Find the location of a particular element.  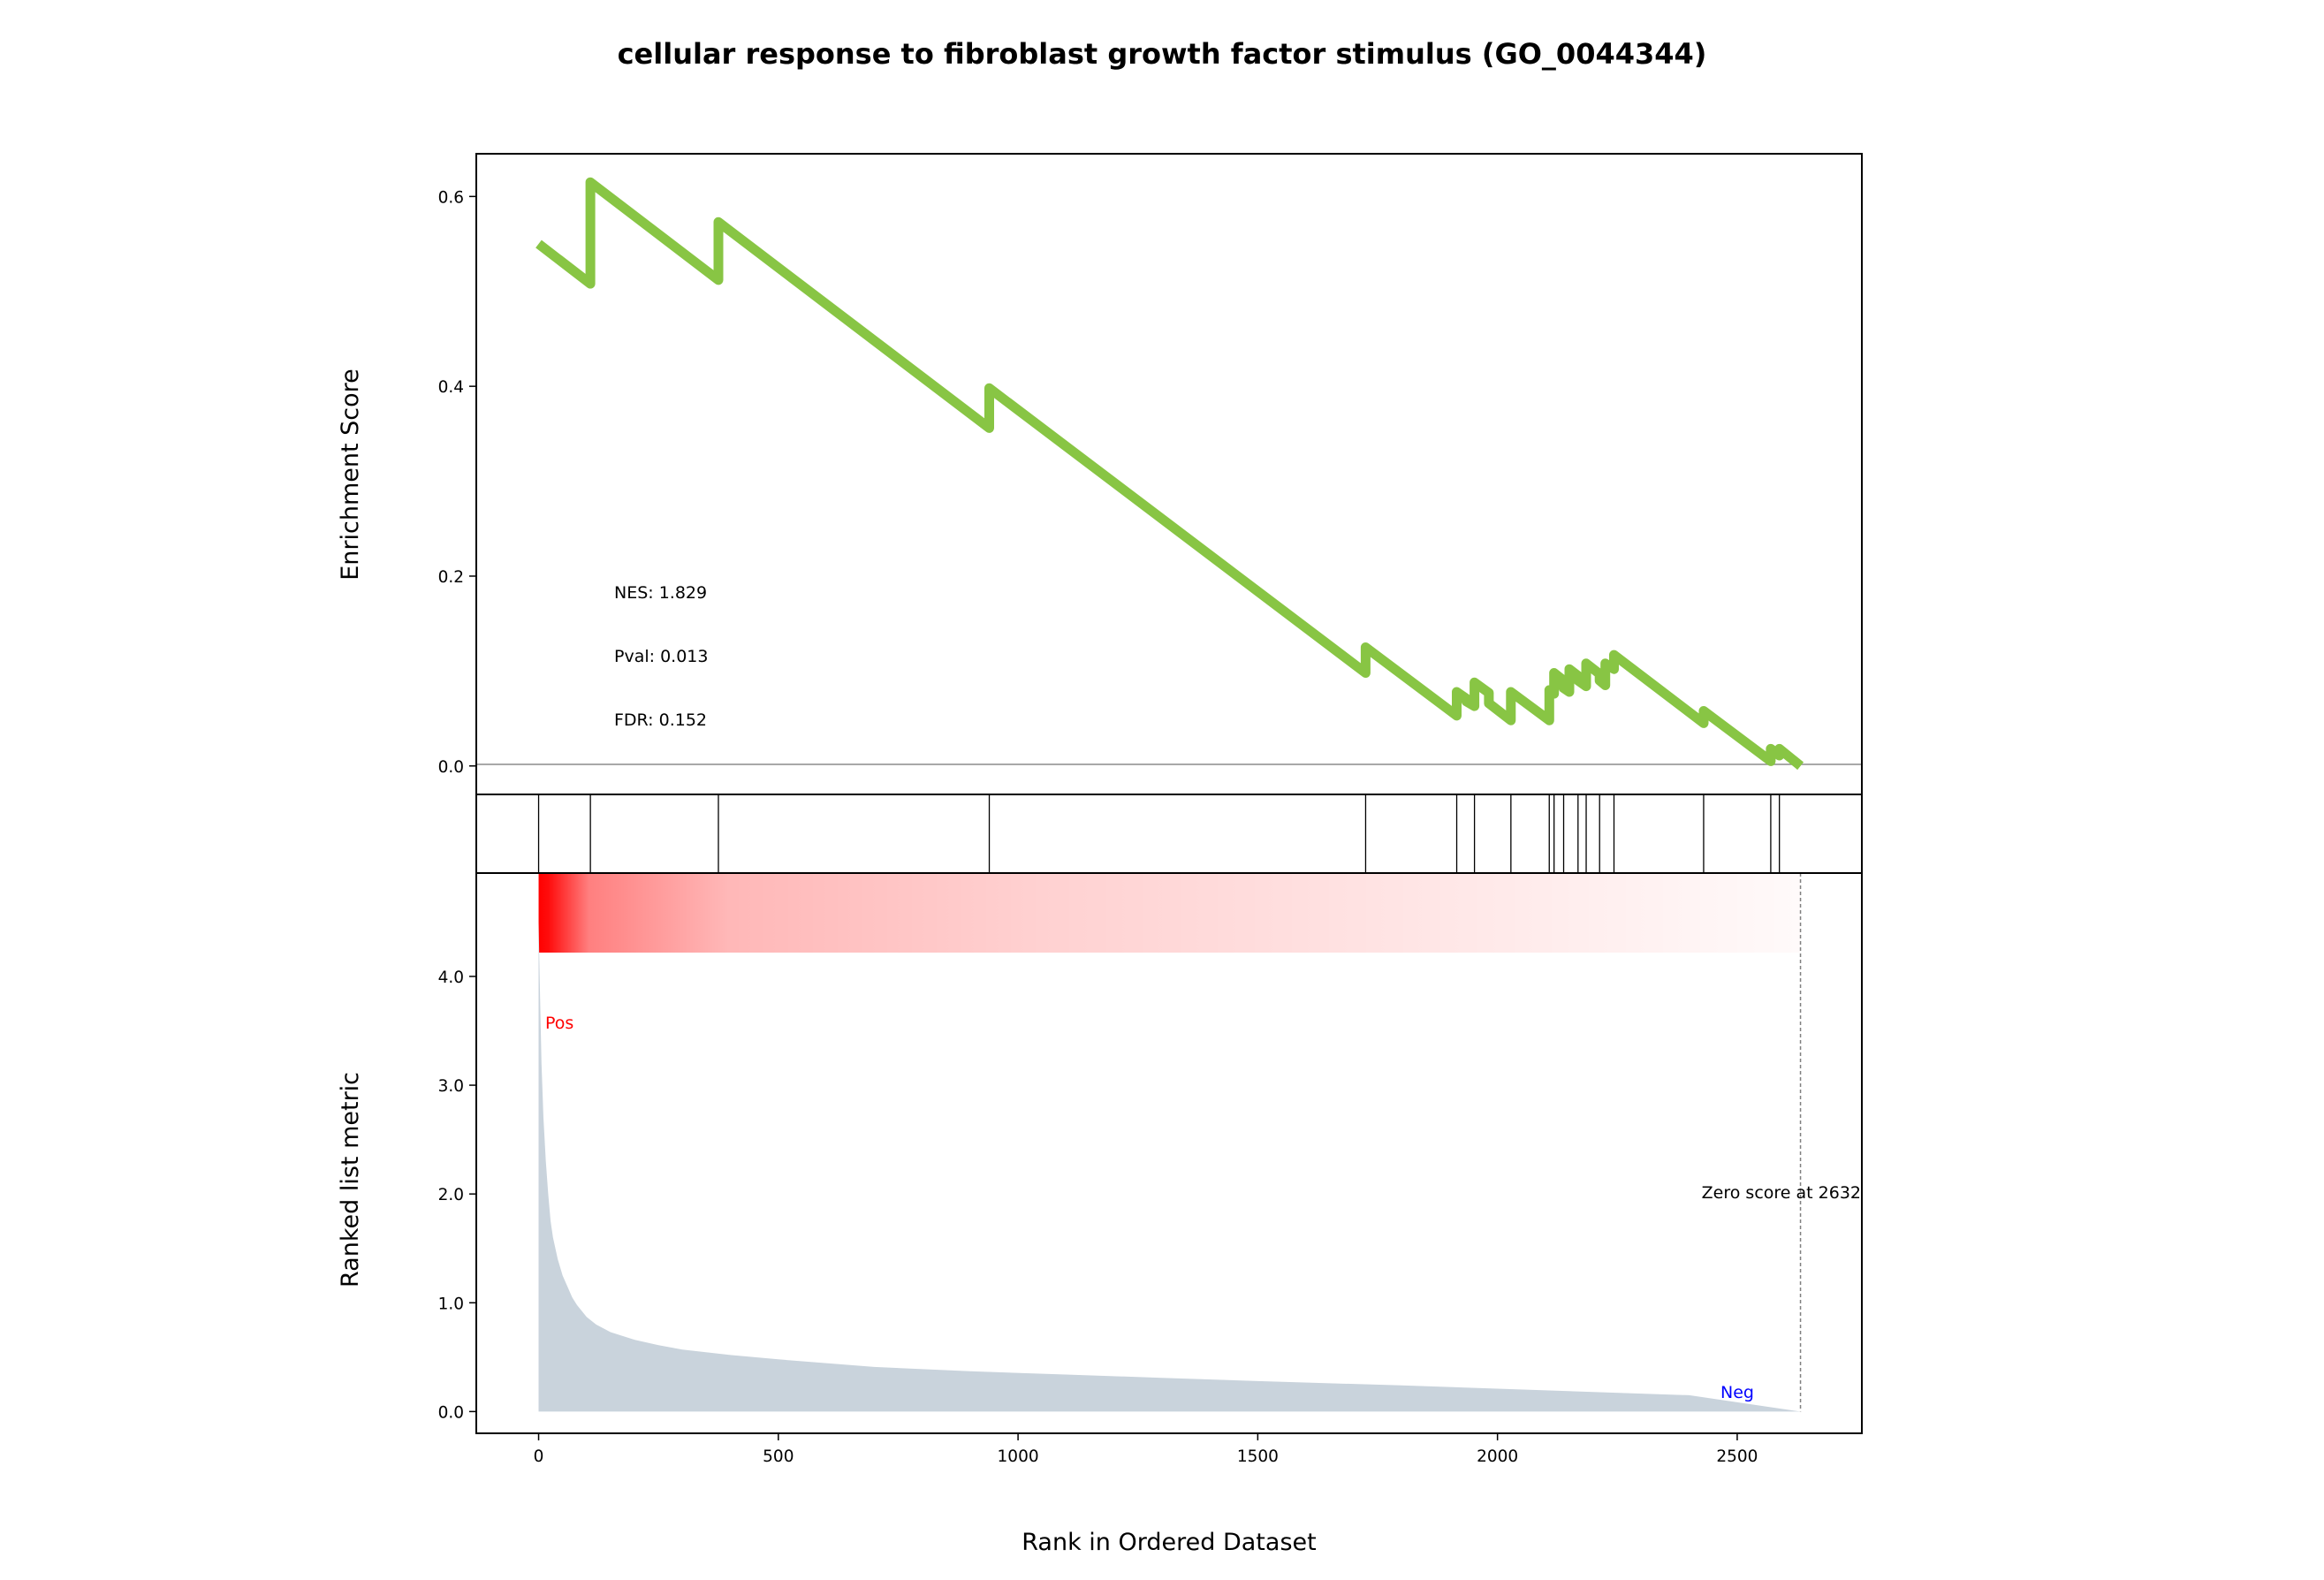

metric-y-tick-label: 0.0 is located at coordinates (451, 1412).